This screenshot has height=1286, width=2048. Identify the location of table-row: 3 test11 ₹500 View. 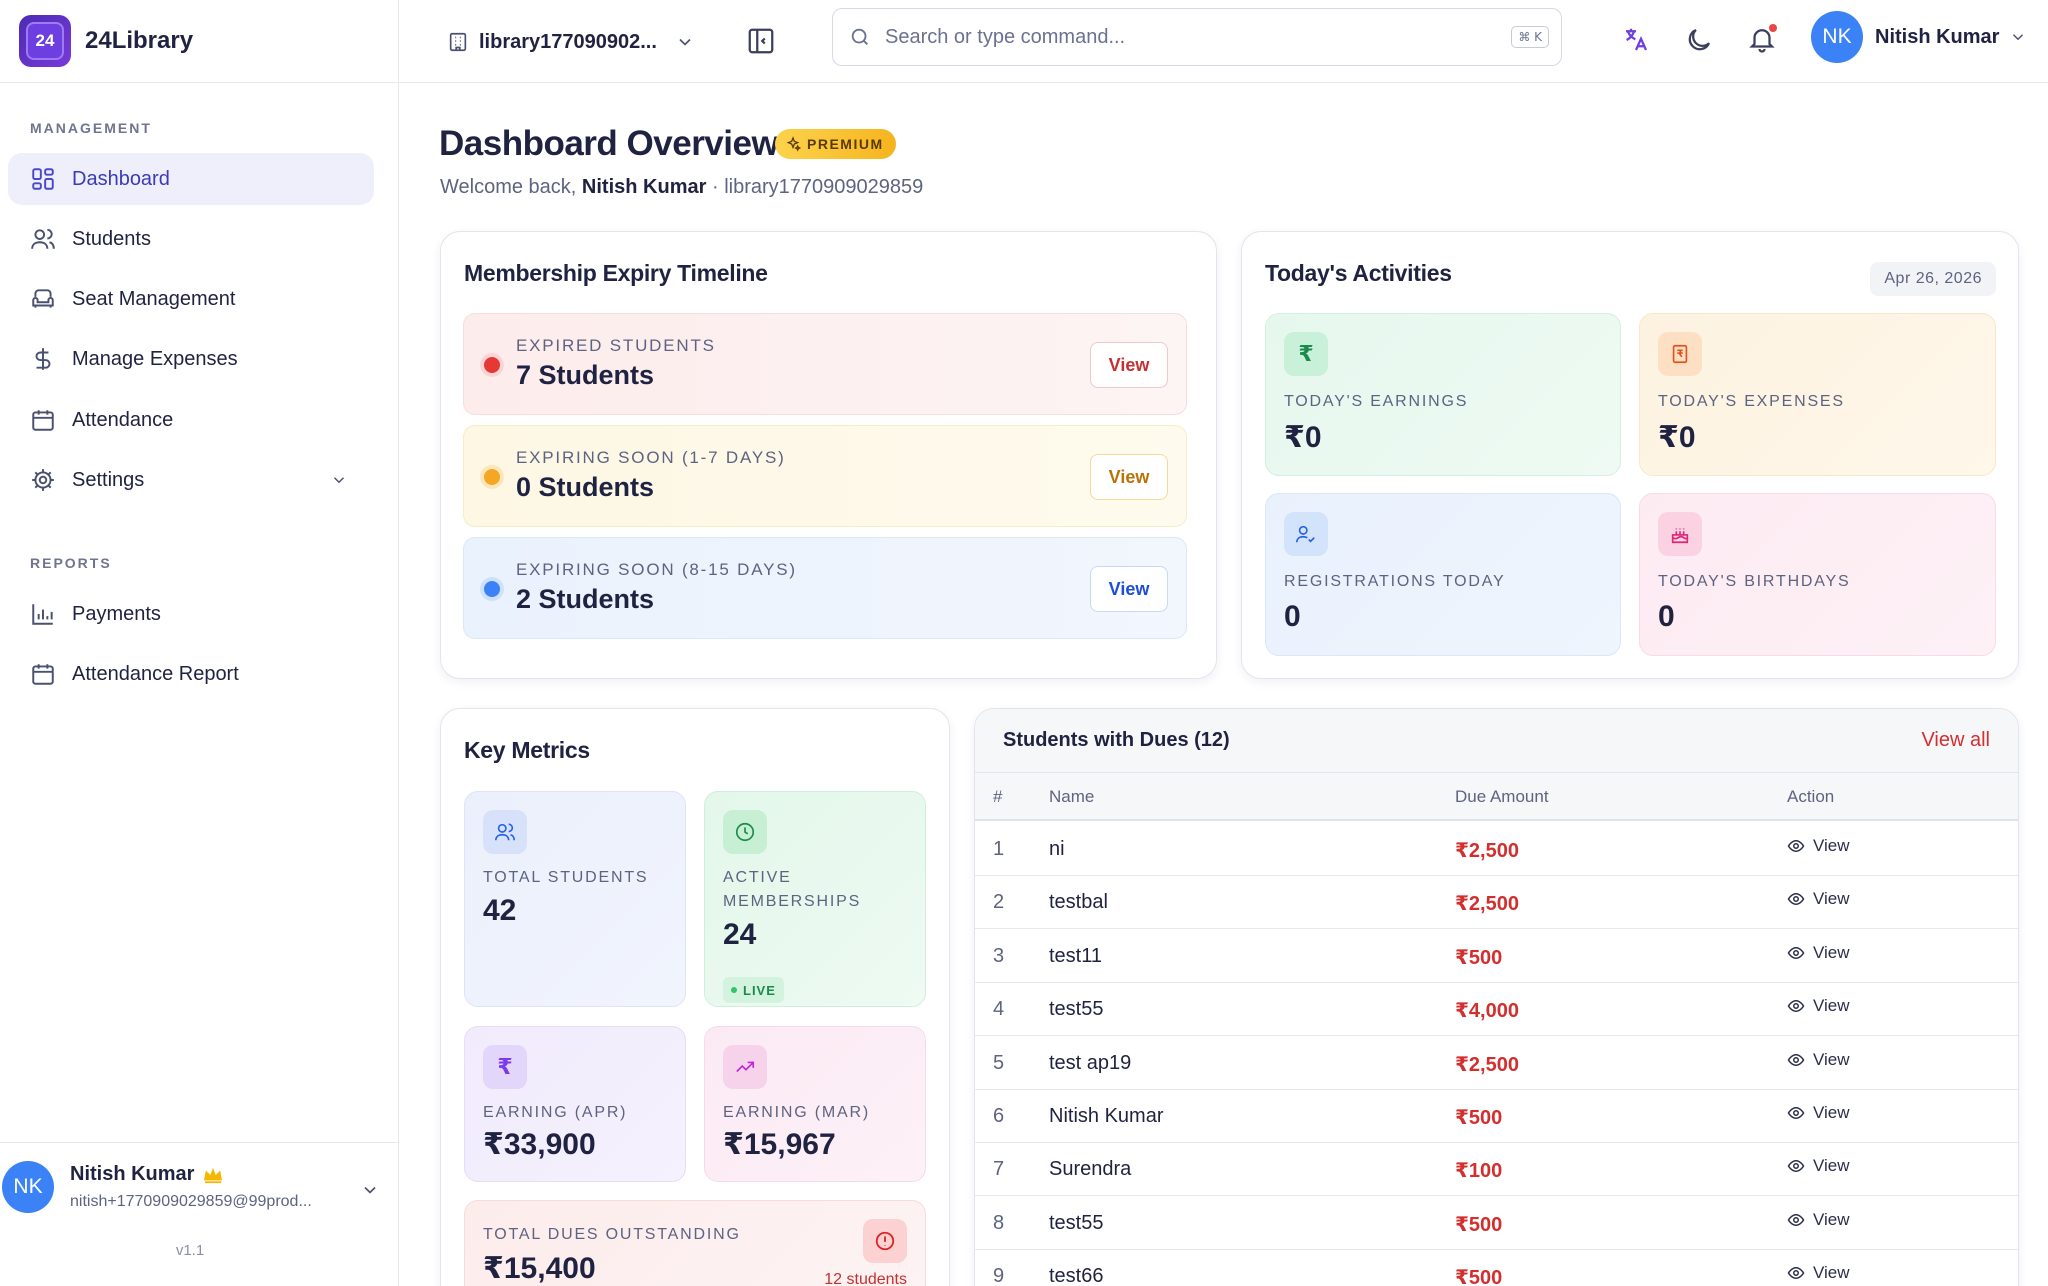
(1496, 956).